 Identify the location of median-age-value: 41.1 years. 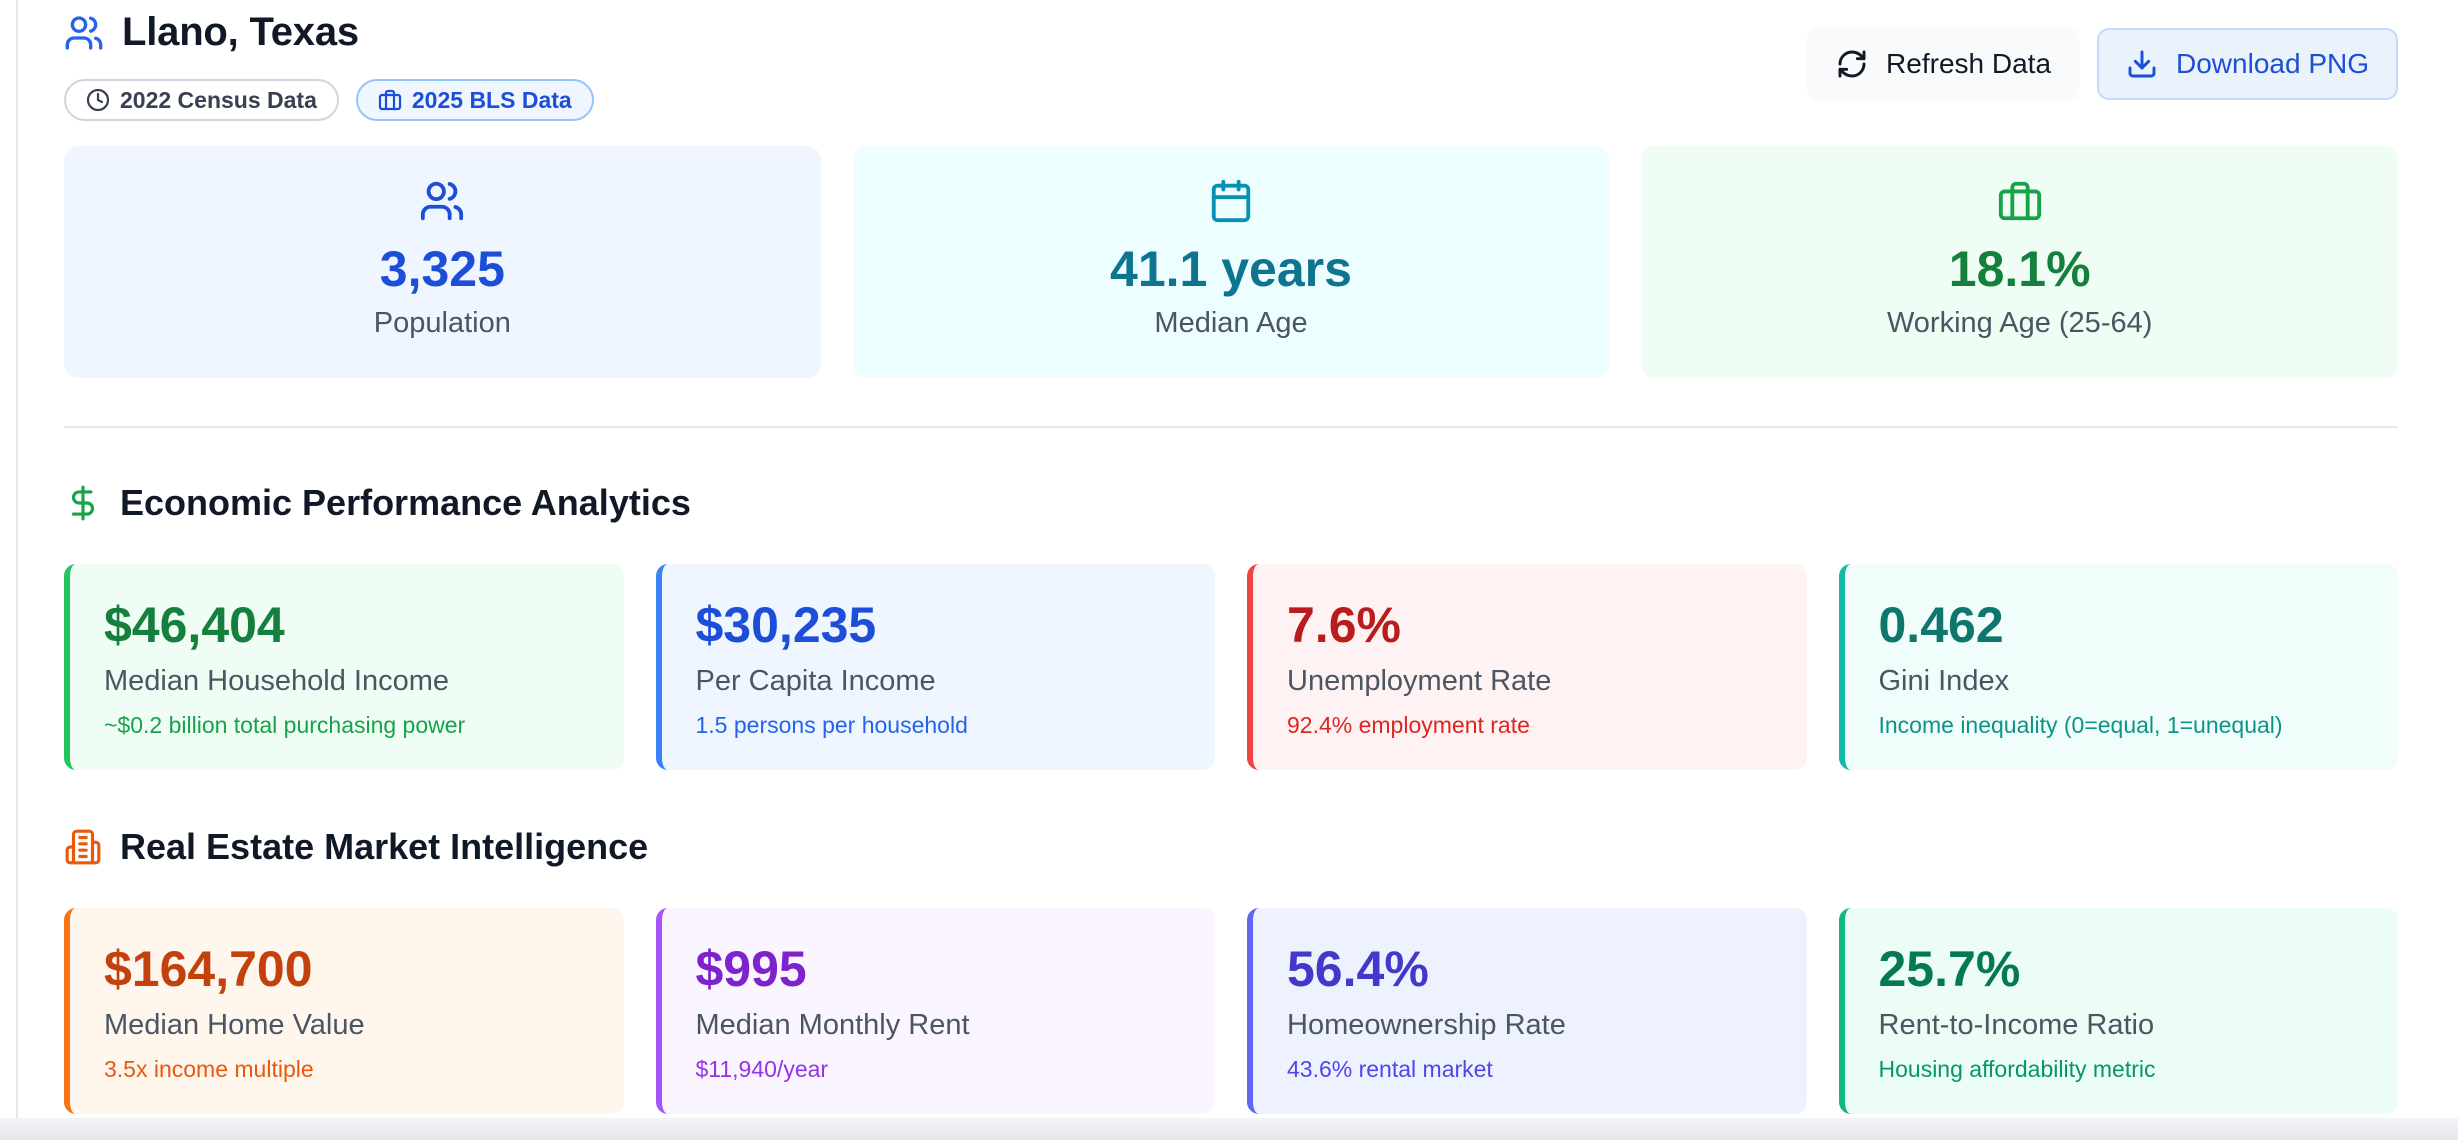
(1231, 269).